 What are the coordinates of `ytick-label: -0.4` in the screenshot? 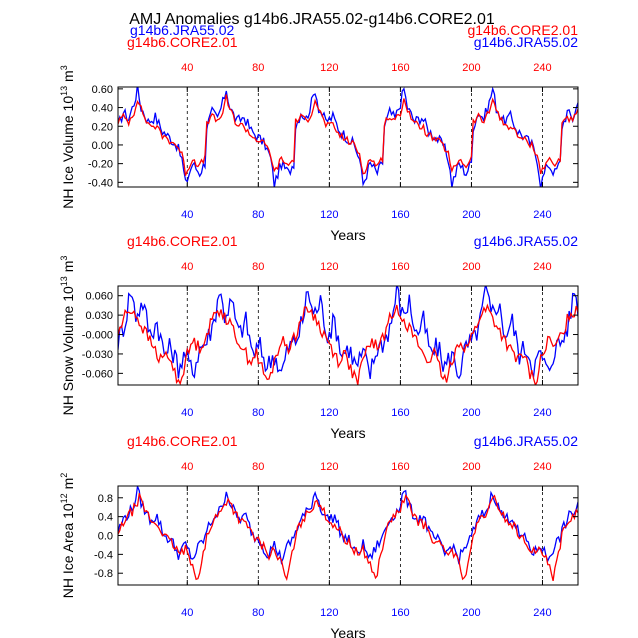 It's located at (103, 555).